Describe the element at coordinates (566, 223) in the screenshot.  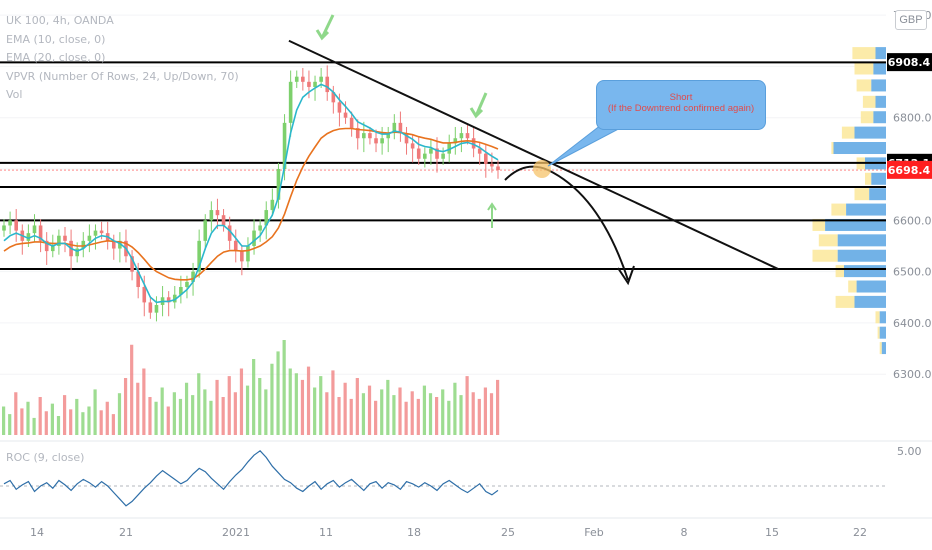
I see `projection-curve` at that location.